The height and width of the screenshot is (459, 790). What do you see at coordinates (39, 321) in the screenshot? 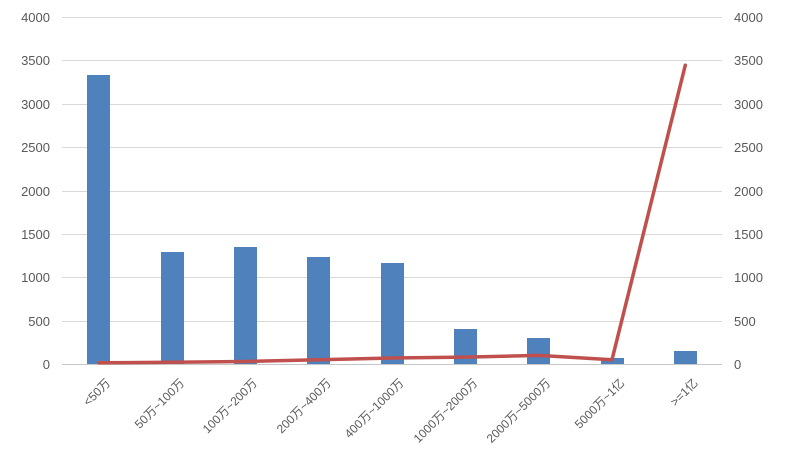
I see `left-axis-tick-label: 500` at bounding box center [39, 321].